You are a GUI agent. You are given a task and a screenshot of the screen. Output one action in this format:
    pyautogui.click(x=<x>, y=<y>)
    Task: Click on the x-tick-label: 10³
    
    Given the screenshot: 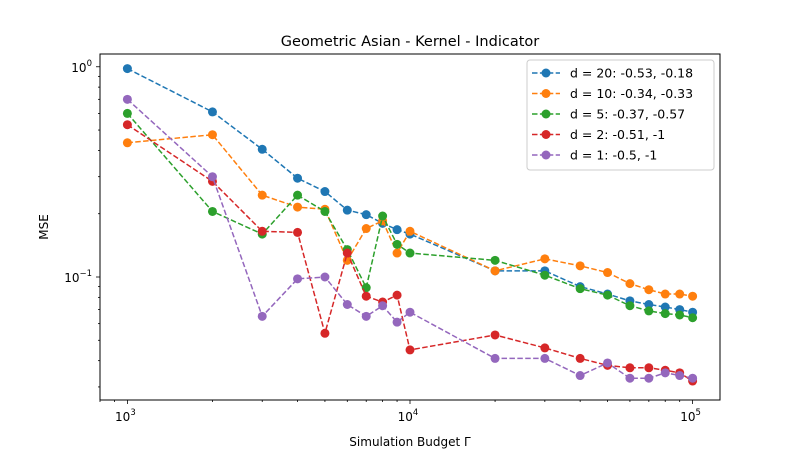 What is the action you would take?
    pyautogui.click(x=125, y=416)
    